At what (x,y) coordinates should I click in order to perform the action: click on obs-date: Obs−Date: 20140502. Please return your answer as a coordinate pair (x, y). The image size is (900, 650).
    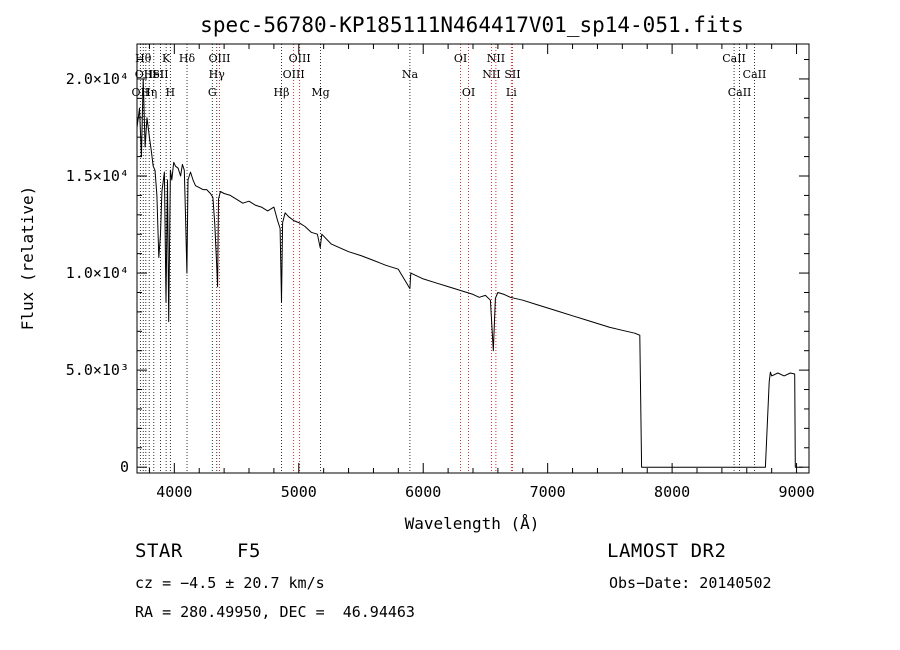
    Looking at the image, I should click on (690, 583).